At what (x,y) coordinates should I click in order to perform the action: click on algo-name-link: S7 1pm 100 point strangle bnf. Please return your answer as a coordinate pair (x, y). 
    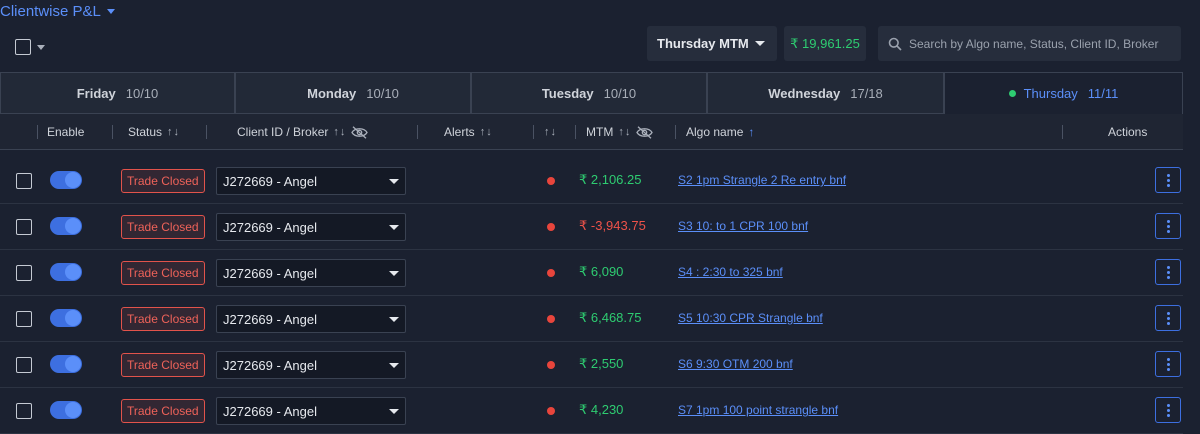
    Looking at the image, I should click on (758, 410).